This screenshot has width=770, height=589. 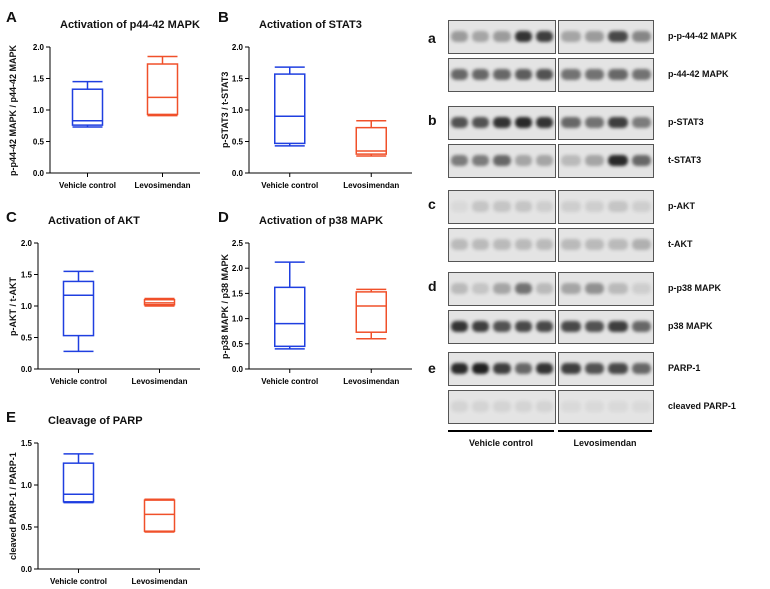 What do you see at coordinates (95, 421) in the screenshot?
I see `chart-title: Cleavage of PARP` at bounding box center [95, 421].